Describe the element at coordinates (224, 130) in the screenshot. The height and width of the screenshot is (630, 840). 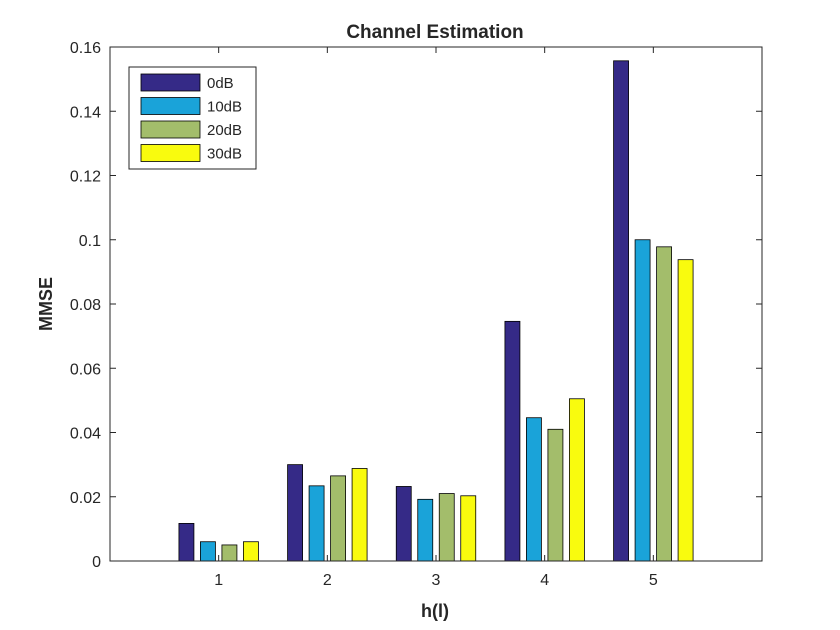
I see `legend-label-20dB: 20dB` at that location.